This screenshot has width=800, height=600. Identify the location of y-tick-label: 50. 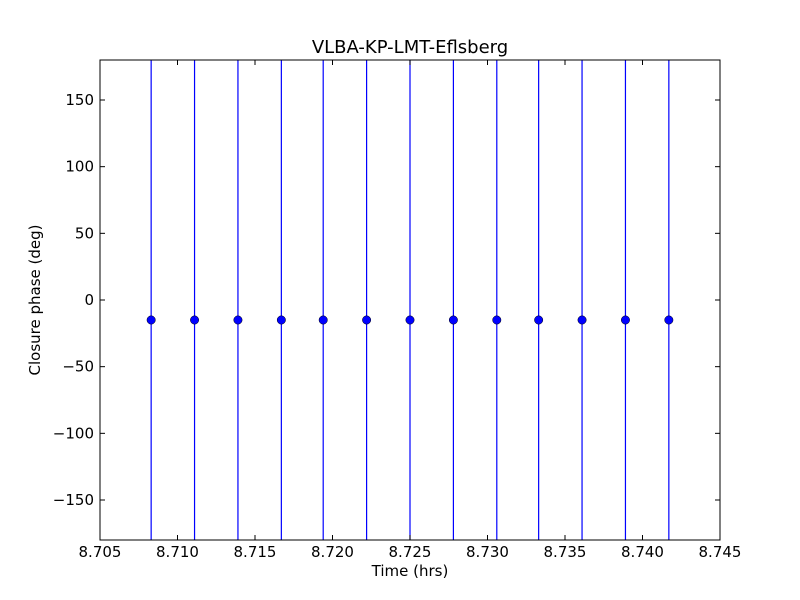
(84, 233).